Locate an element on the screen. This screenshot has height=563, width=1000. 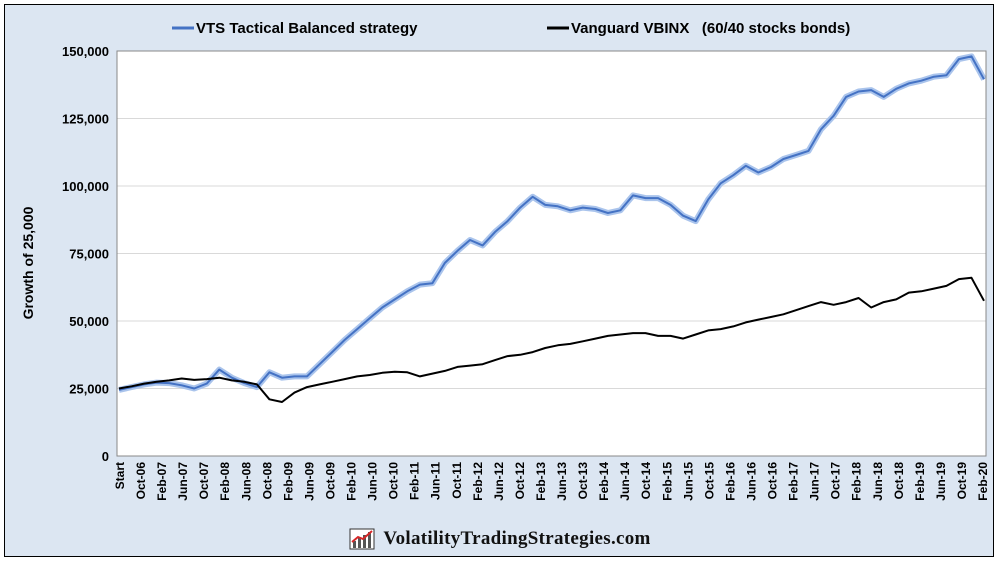
x-tick-label: Oct-15 is located at coordinates (709, 481).